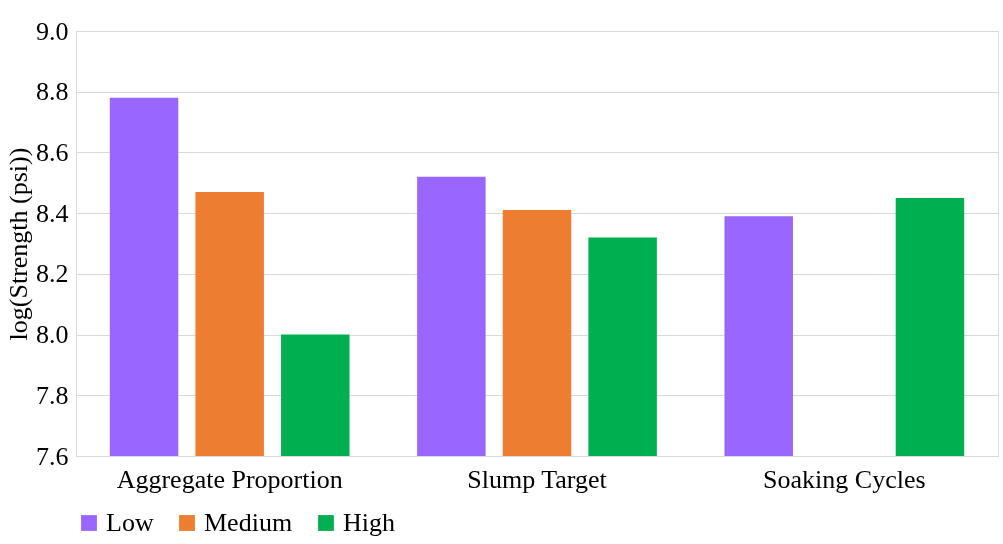 This screenshot has height=544, width=1003. Describe the element at coordinates (537, 479) in the screenshot. I see `x-tick-label: Slump Target` at that location.